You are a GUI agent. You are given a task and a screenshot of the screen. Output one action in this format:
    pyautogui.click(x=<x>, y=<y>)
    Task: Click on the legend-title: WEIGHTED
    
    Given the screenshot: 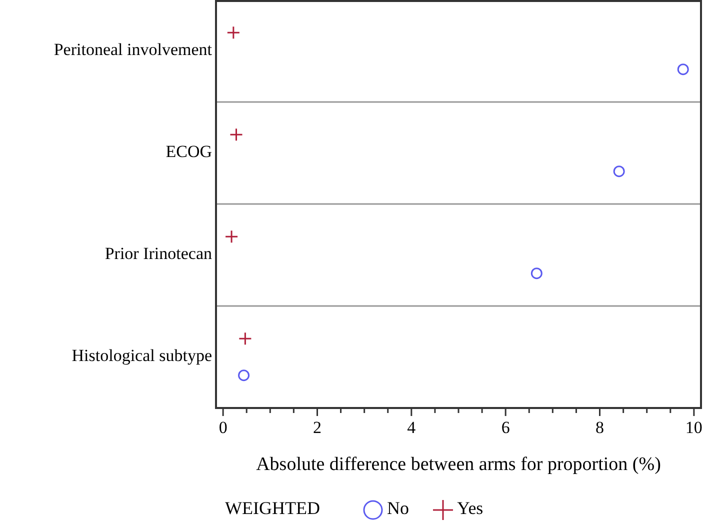 What is the action you would take?
    pyautogui.click(x=272, y=508)
    